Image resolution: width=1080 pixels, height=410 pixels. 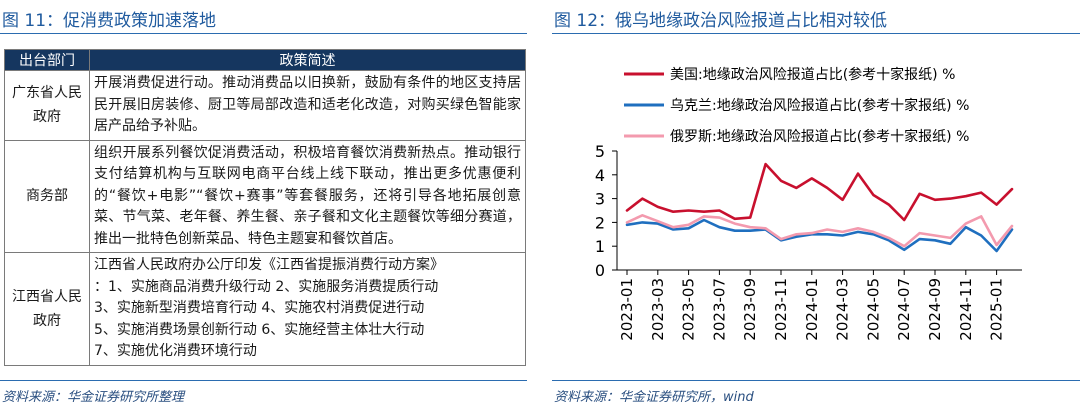 What do you see at coordinates (600, 199) in the screenshot?
I see `y-tick-label: 3` at bounding box center [600, 199].